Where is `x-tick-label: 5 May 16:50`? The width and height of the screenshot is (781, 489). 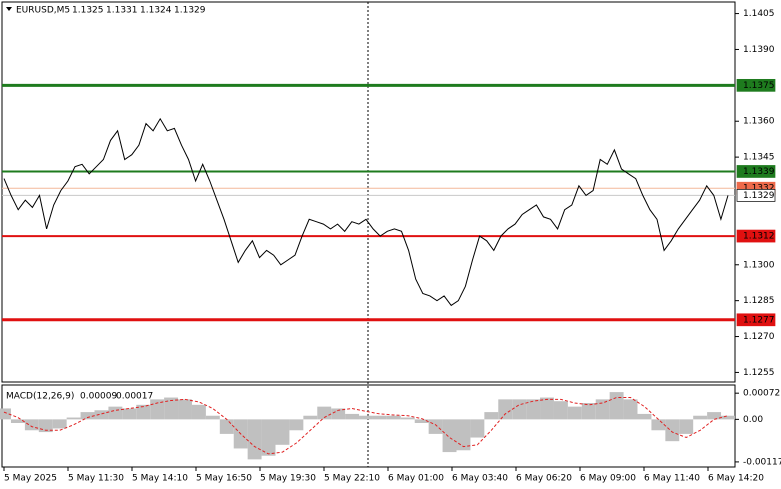
x-tick-label: 5 May 16:50 is located at coordinates (224, 479).